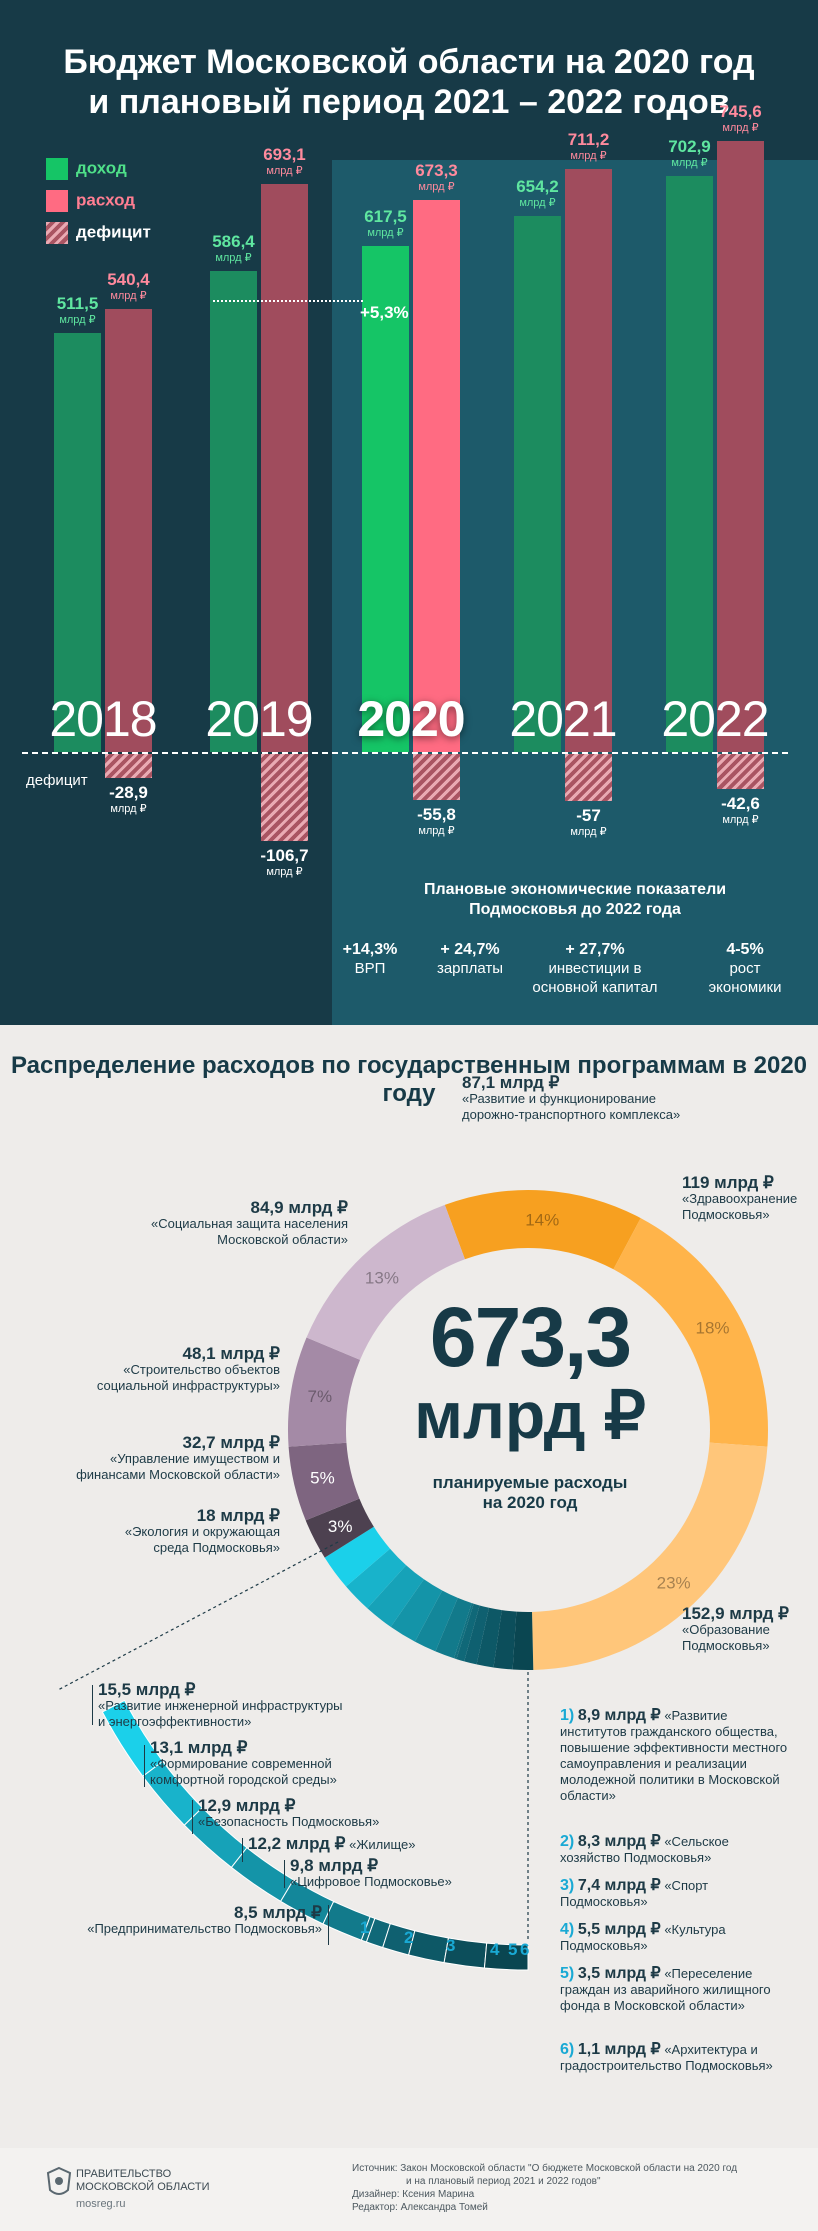 Image resolution: width=818 pixels, height=2231 pixels. What do you see at coordinates (542, 1219) in the screenshot?
I see `slice-percent-label: 14%` at bounding box center [542, 1219].